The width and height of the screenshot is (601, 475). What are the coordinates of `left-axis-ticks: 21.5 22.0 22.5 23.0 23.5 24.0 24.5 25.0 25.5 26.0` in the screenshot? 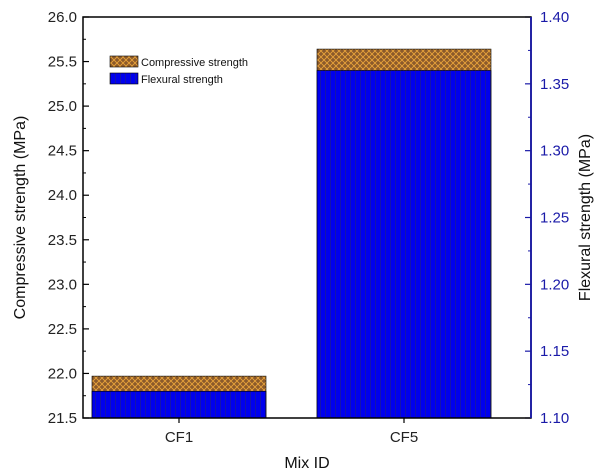 It's located at (68, 218).